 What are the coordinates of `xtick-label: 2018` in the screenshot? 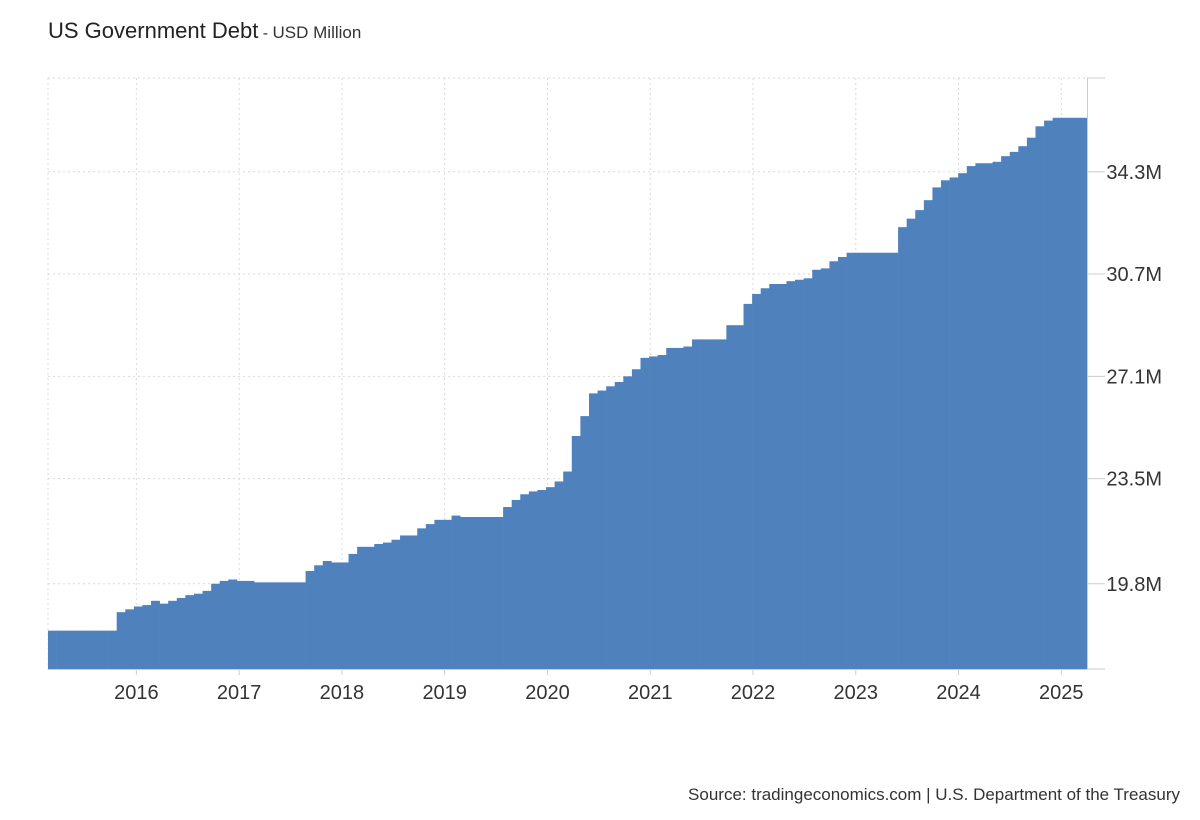 It's located at (342, 693).